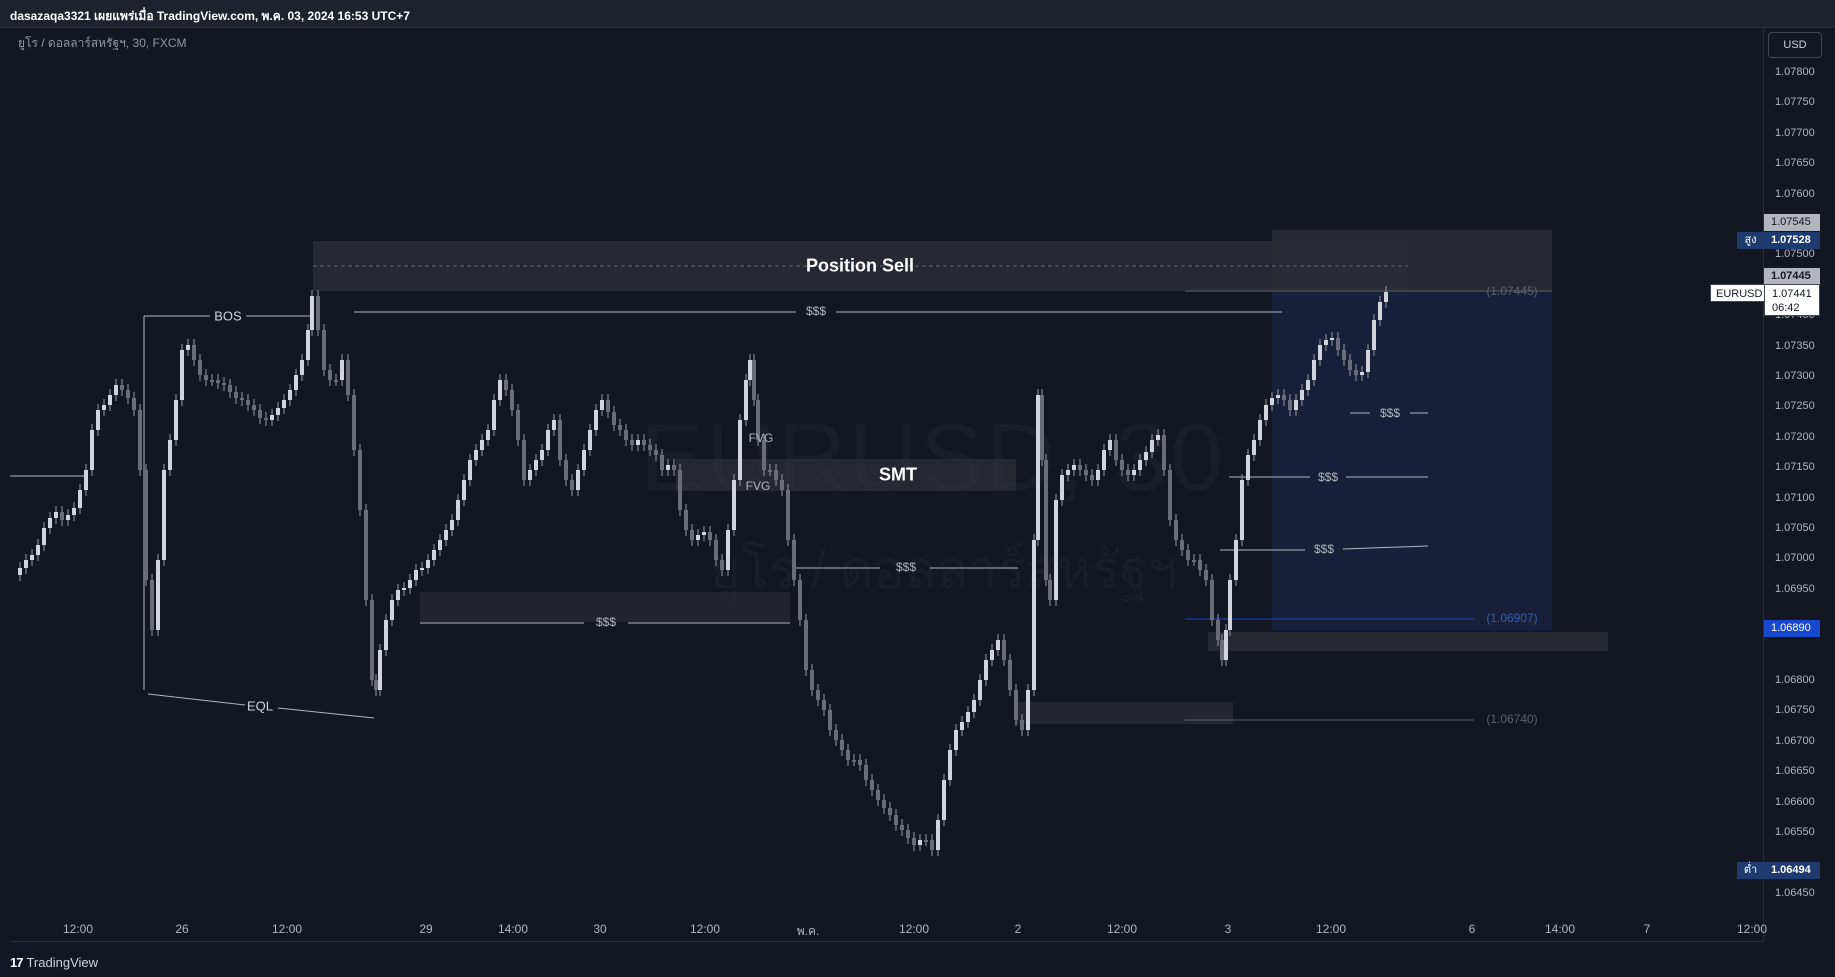 This screenshot has width=1835, height=977. Describe the element at coordinates (886, 952) in the screenshot. I see `time-axis` at that location.